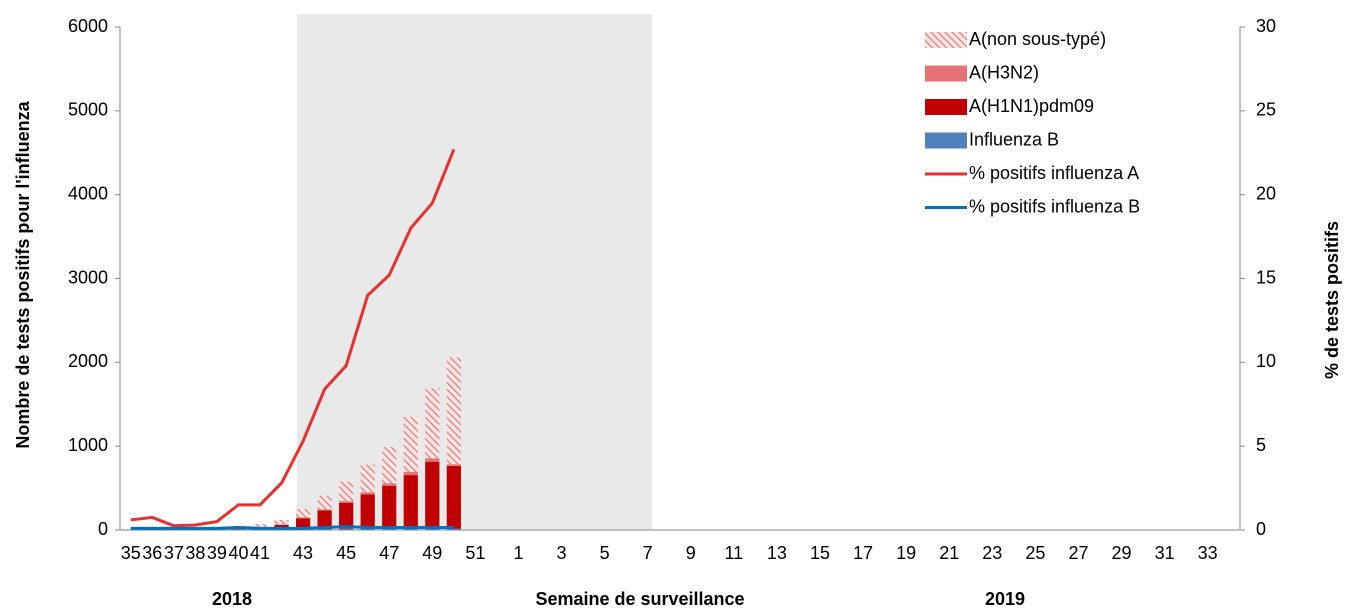  I want to click on y2-axis-title: % de tests positifs, so click(1332, 300).